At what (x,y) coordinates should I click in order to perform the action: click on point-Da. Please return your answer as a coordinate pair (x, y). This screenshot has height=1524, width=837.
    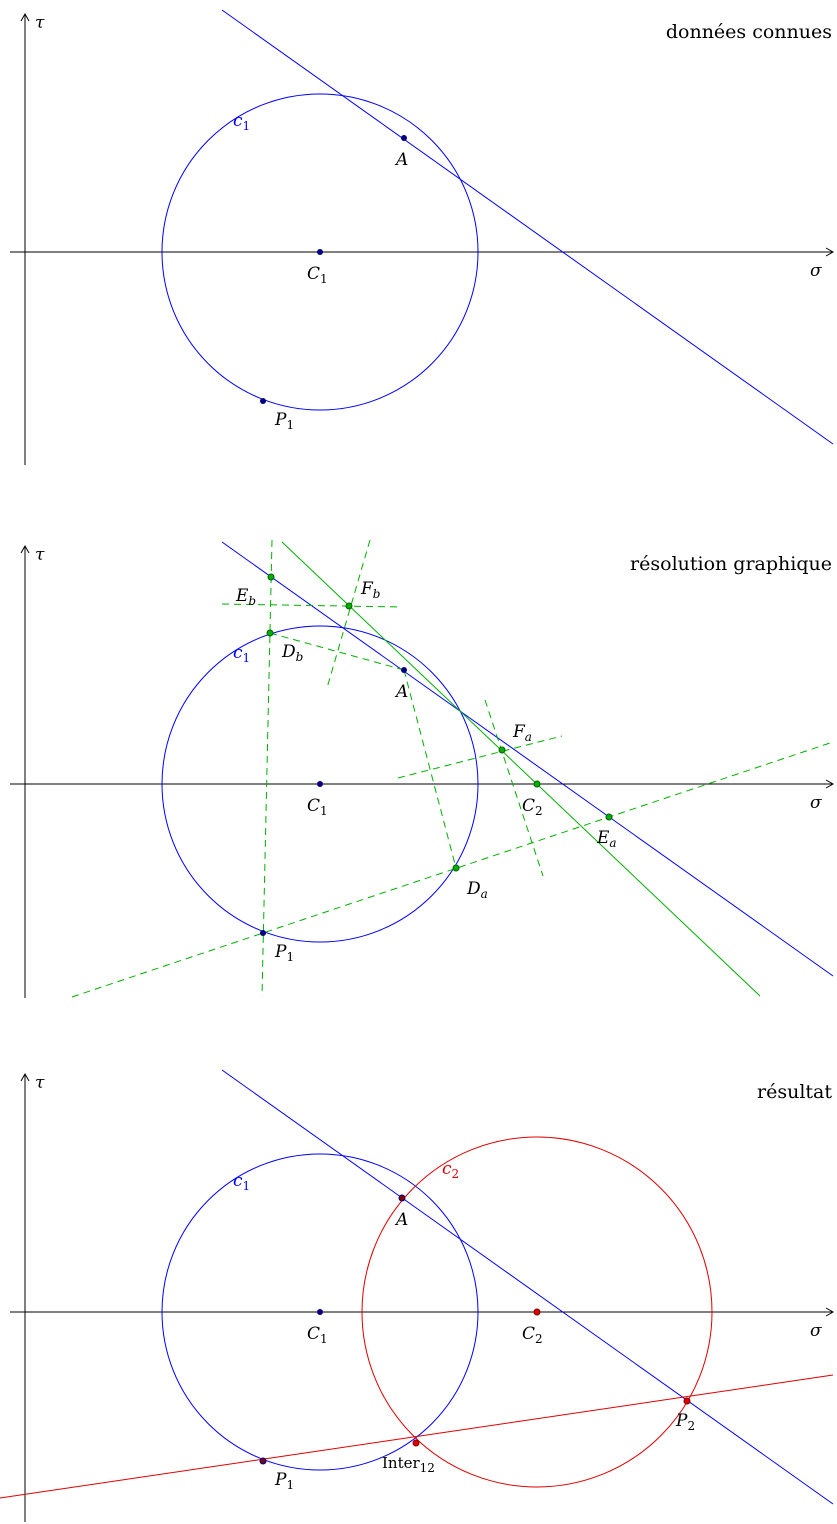
    Looking at the image, I should click on (456, 868).